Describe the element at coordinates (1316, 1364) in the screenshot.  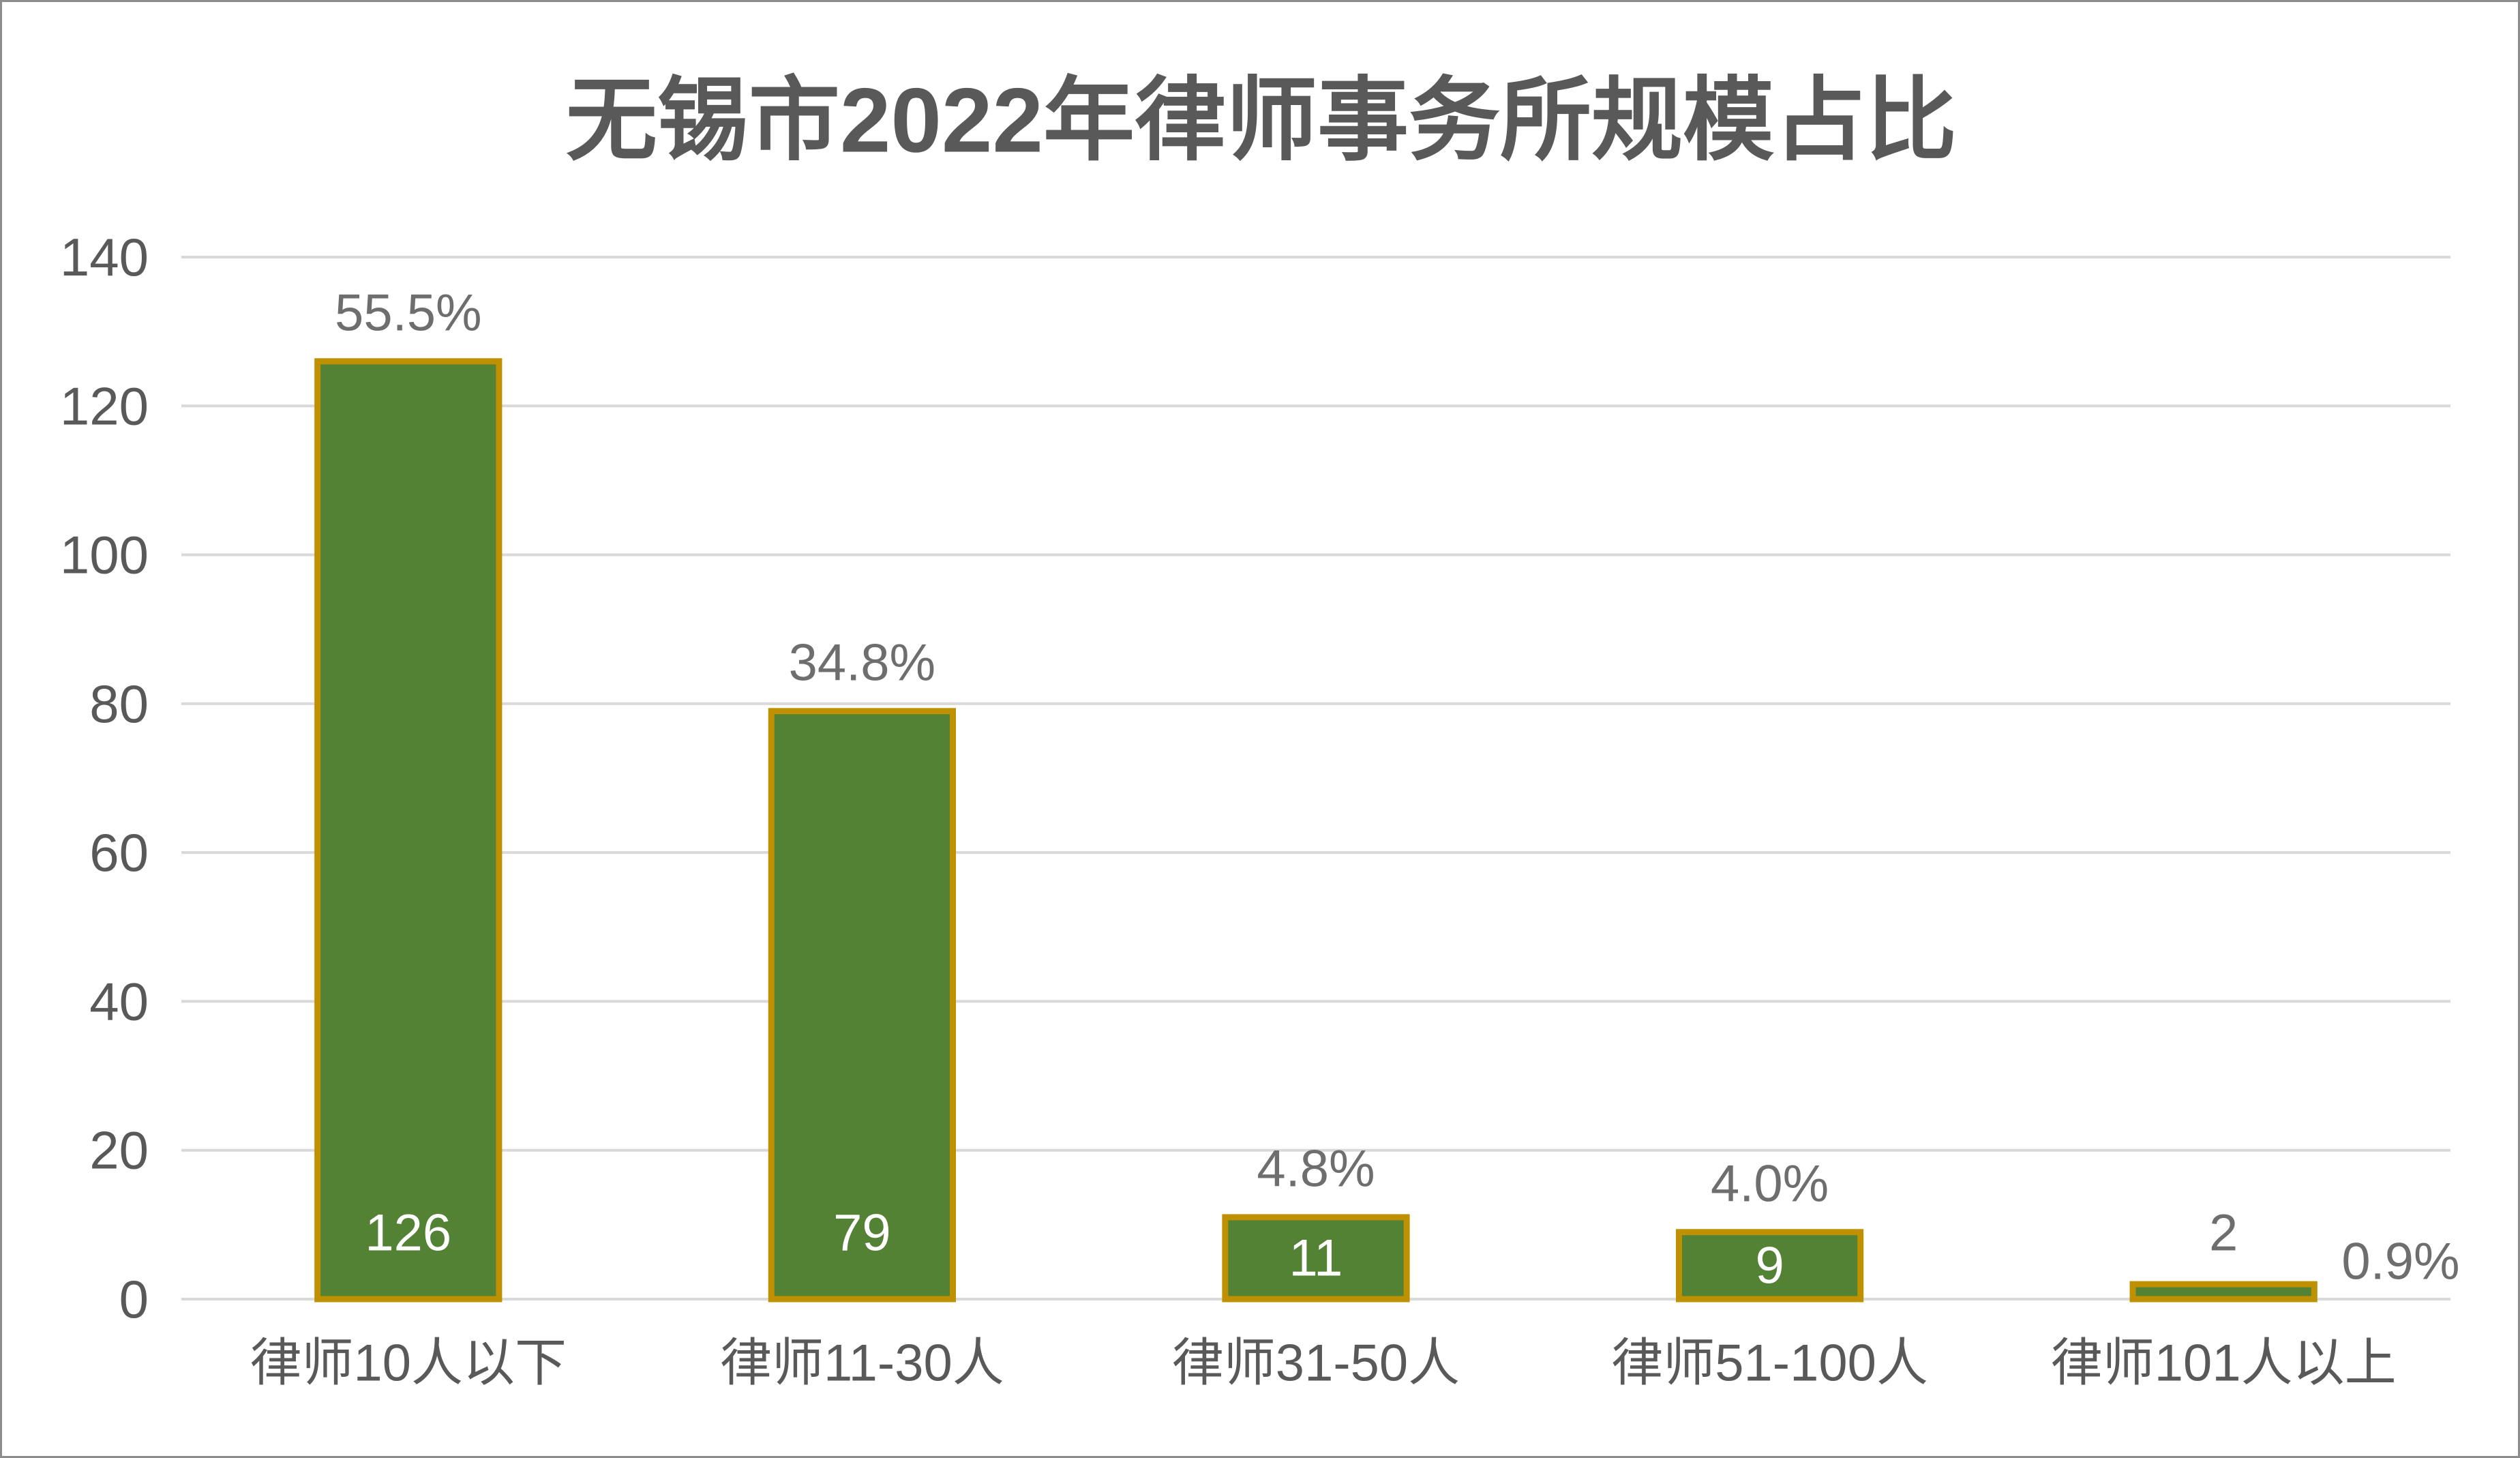
I see `x-category-label: 律师31-50人` at that location.